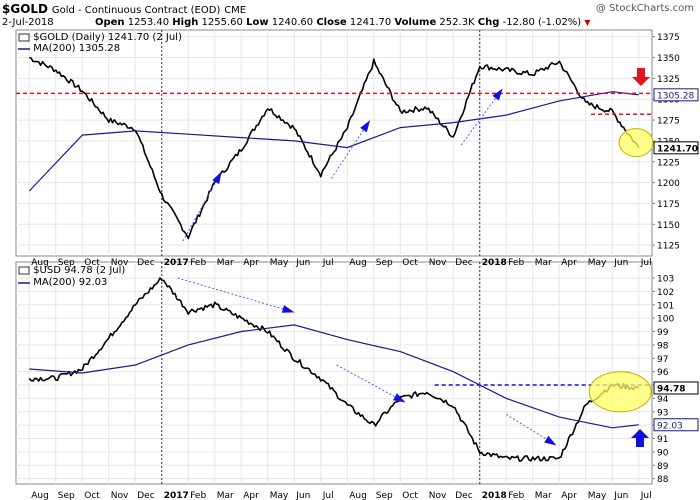  What do you see at coordinates (668, 205) in the screenshot?
I see `y-tick-label: 1175` at bounding box center [668, 205].